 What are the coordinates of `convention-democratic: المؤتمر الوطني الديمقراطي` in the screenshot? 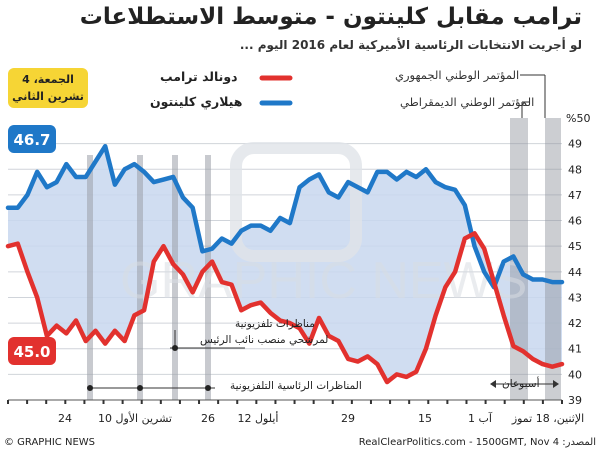 It's located at (467, 102).